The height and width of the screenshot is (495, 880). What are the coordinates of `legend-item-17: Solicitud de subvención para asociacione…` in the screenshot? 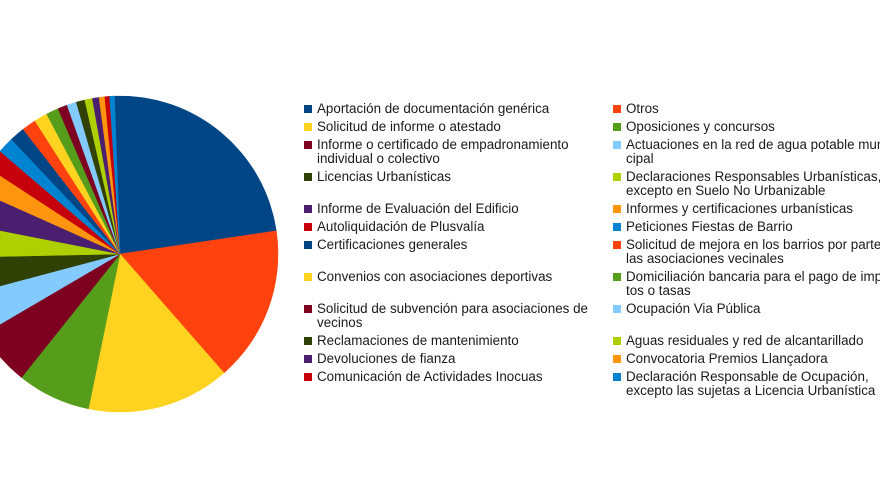 It's located at (446, 316).